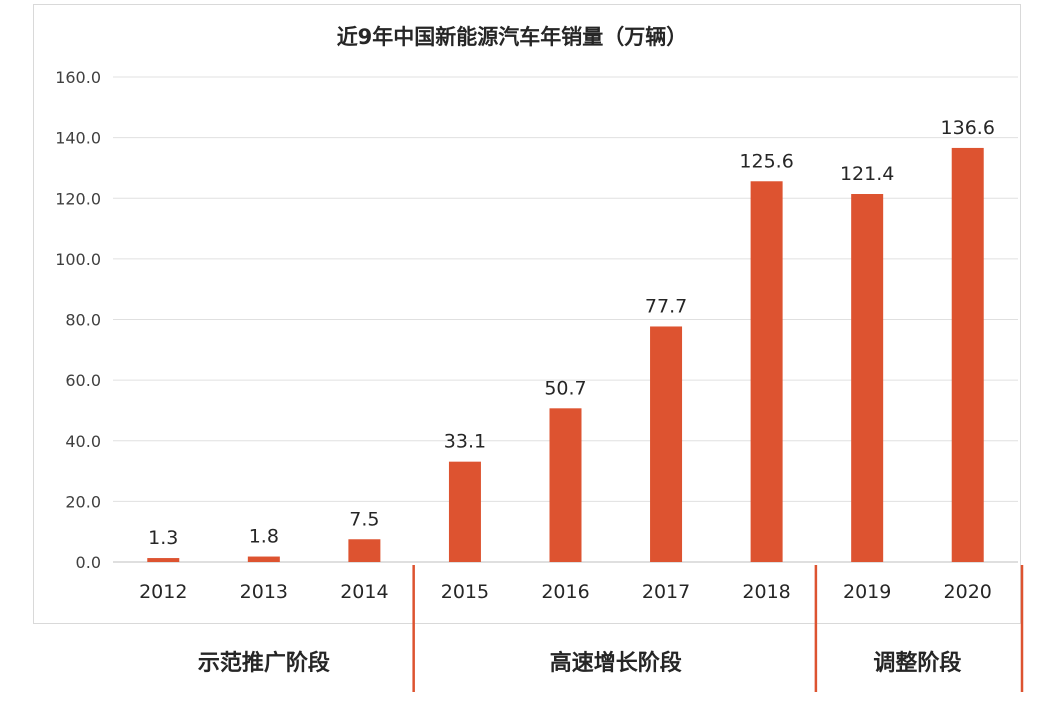  What do you see at coordinates (78, 198) in the screenshot?
I see `y-tick-label: 120.0` at bounding box center [78, 198].